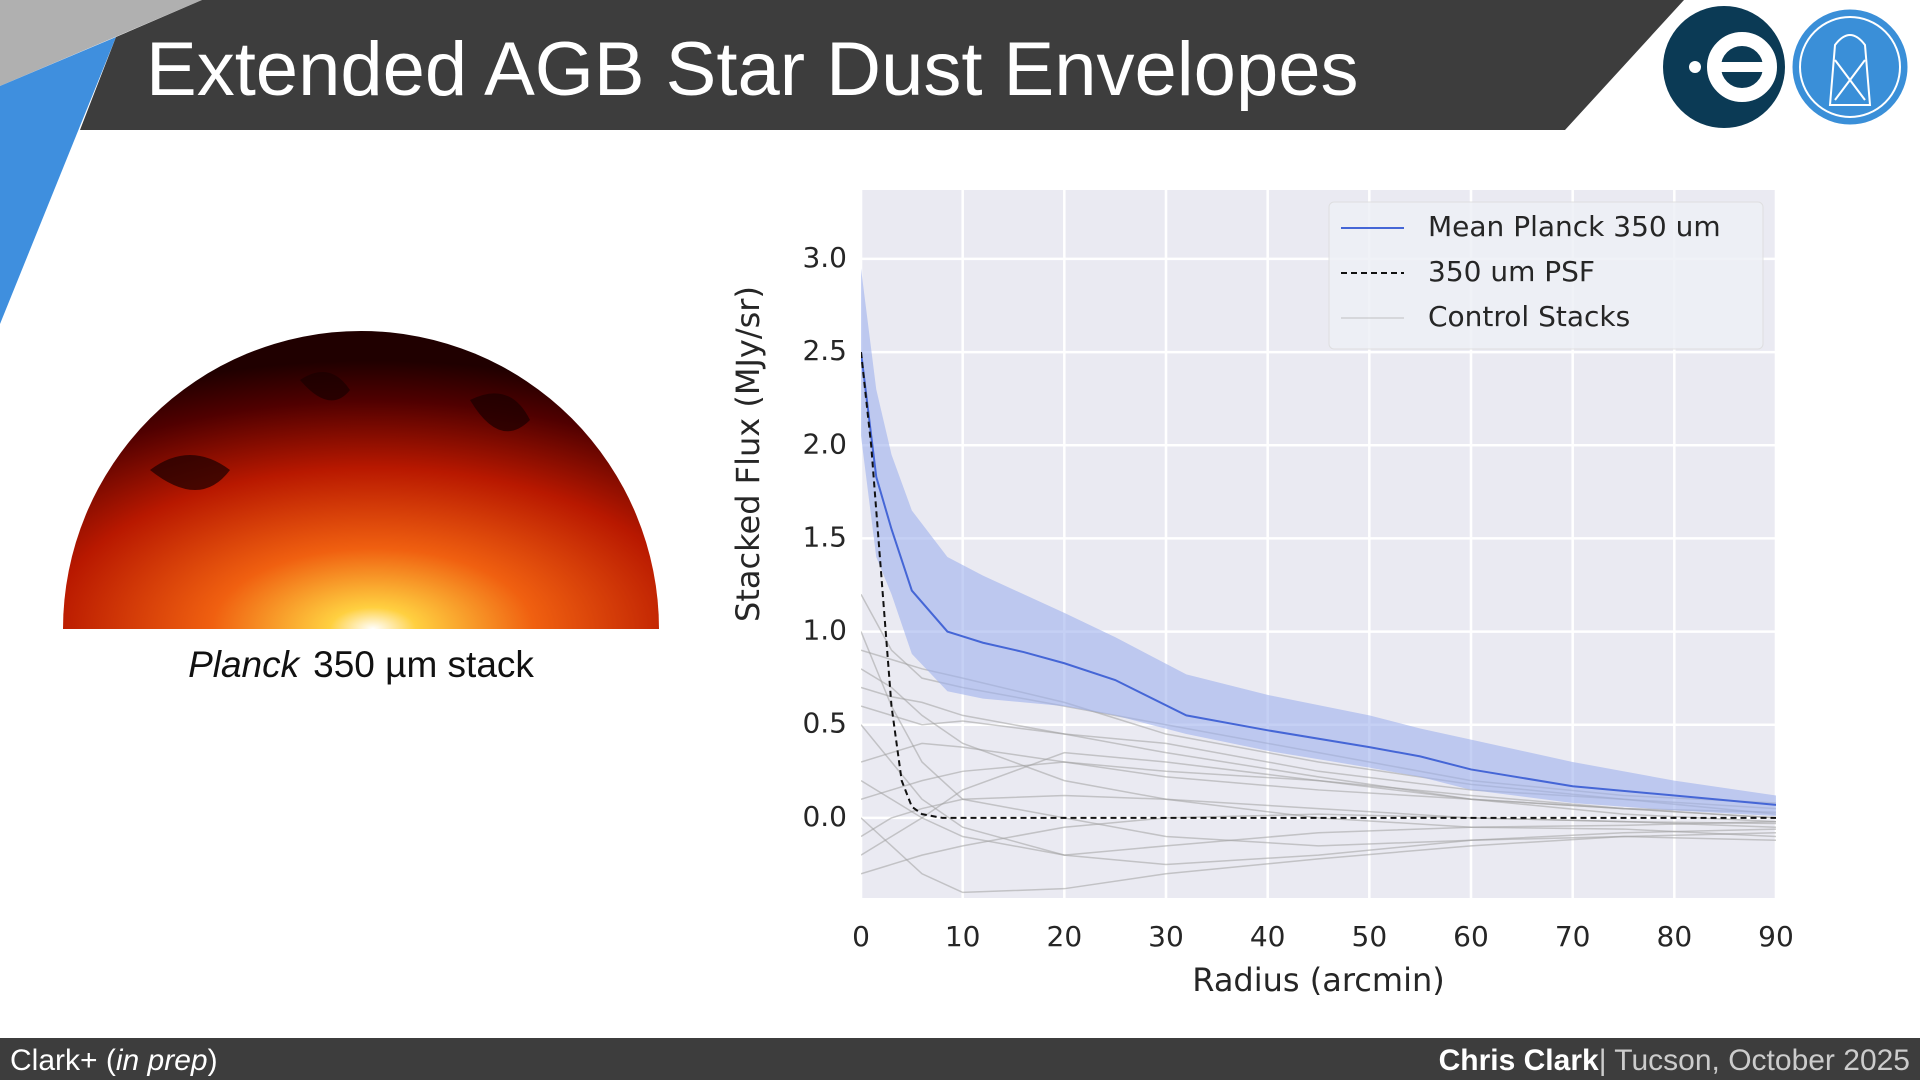  I want to click on y-tick-label: 0.5, so click(824, 723).